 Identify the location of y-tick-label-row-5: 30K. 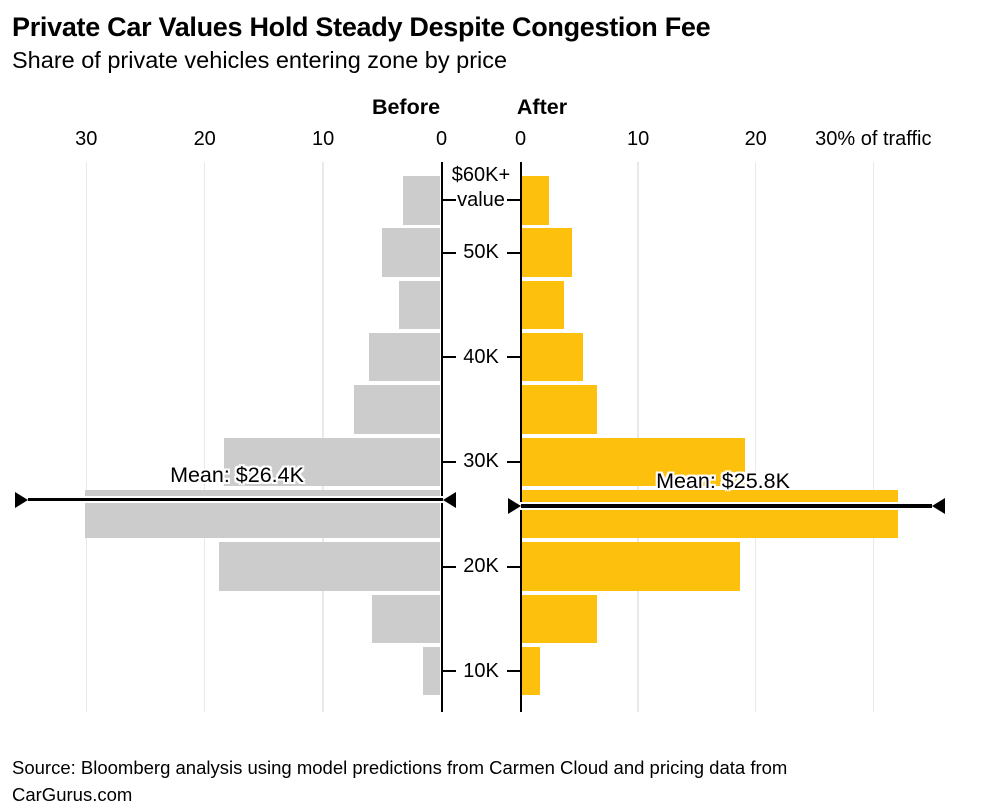
(481, 461).